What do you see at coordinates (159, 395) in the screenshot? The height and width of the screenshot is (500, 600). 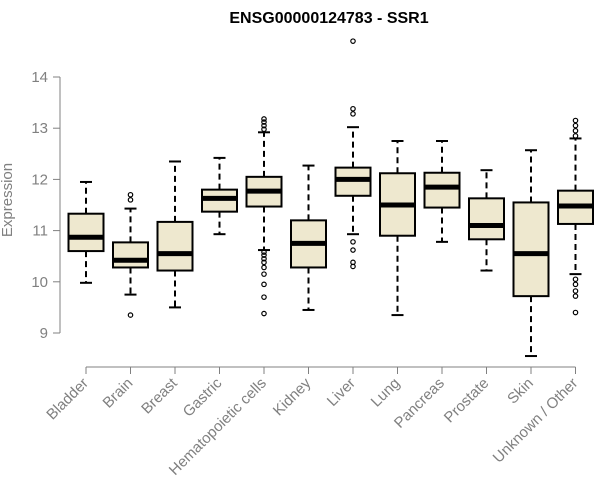 I see `x-tick-label: Breast` at bounding box center [159, 395].